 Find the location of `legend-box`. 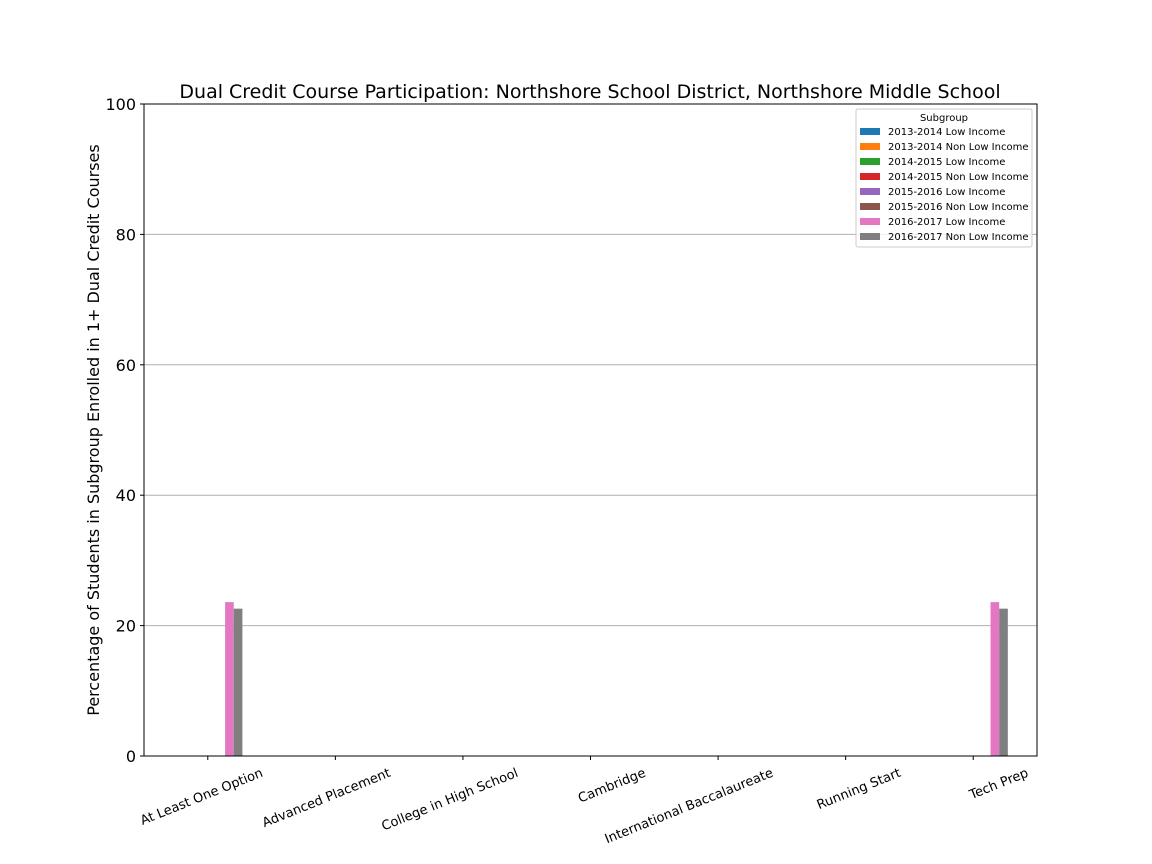

legend-box is located at coordinates (944, 178).